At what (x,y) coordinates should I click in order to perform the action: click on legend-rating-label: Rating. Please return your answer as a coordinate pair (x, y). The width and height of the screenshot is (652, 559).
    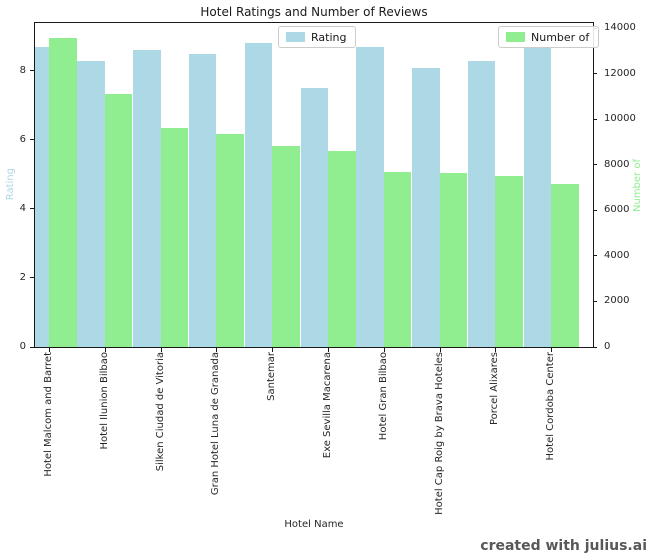
    Looking at the image, I should click on (329, 37).